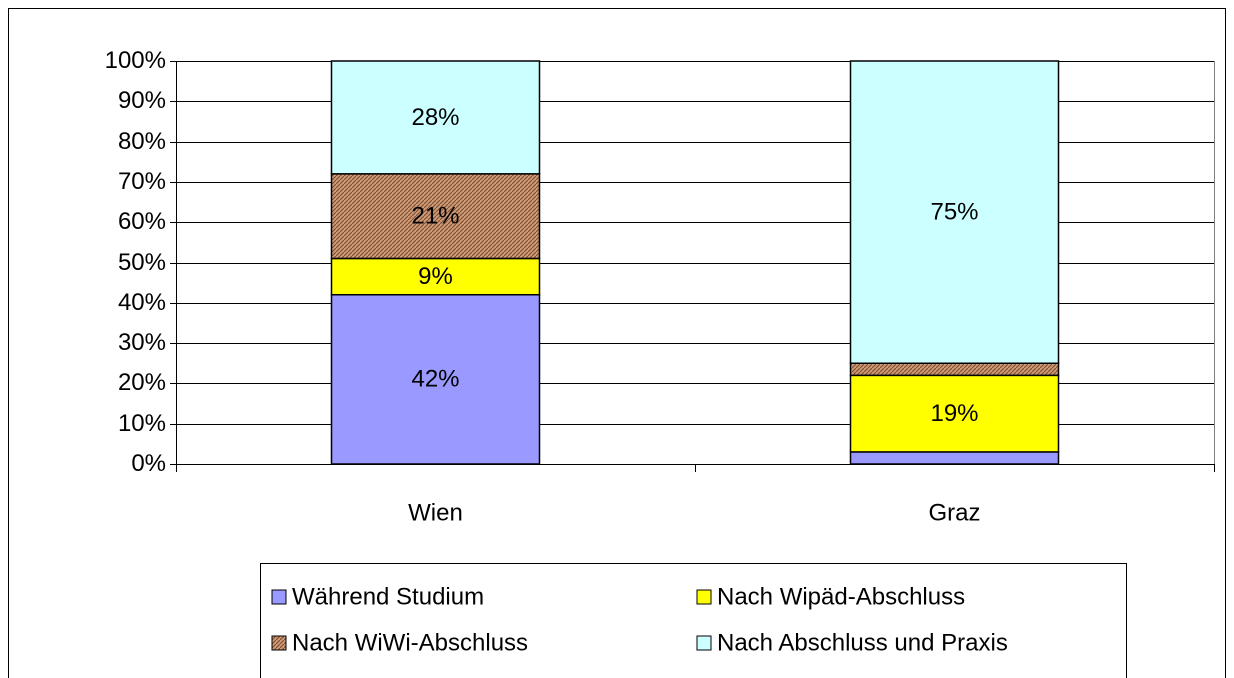  I want to click on y-tick-label: 10%, so click(142, 423).